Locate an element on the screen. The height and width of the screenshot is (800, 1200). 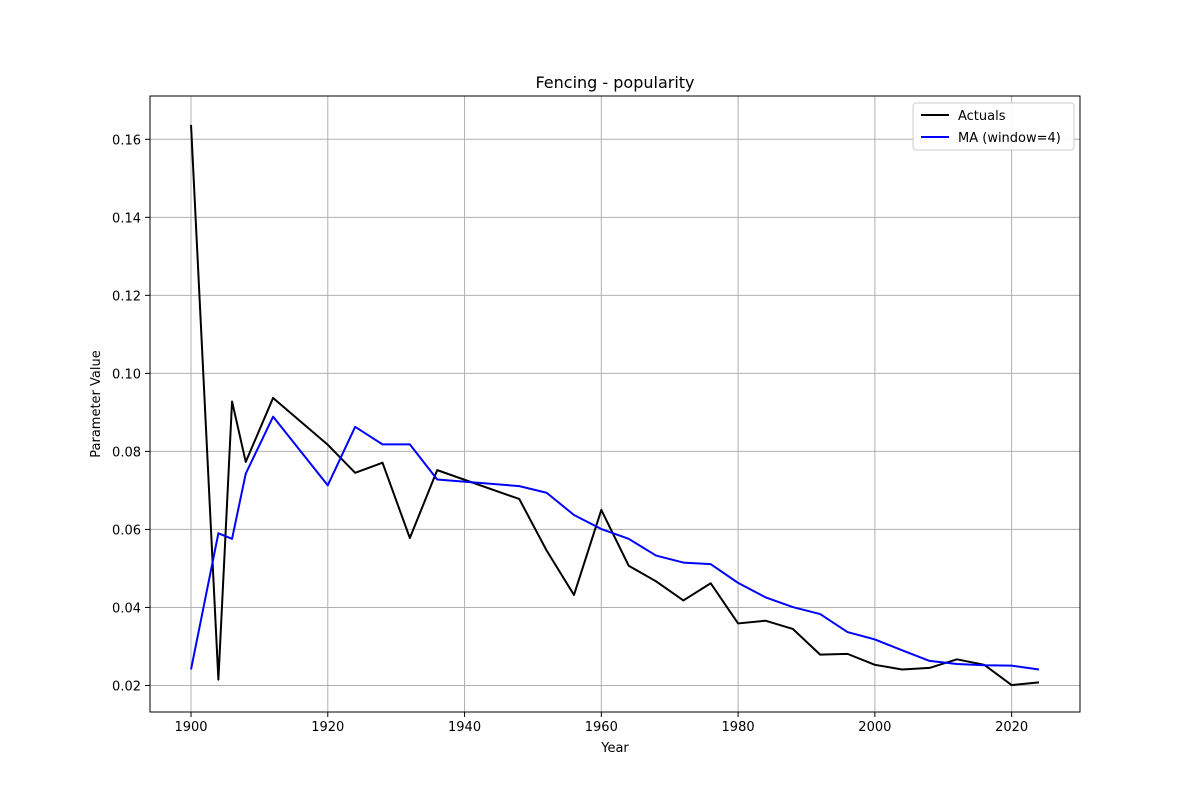
chart-title: Fencing - popularity is located at coordinates (614, 82).